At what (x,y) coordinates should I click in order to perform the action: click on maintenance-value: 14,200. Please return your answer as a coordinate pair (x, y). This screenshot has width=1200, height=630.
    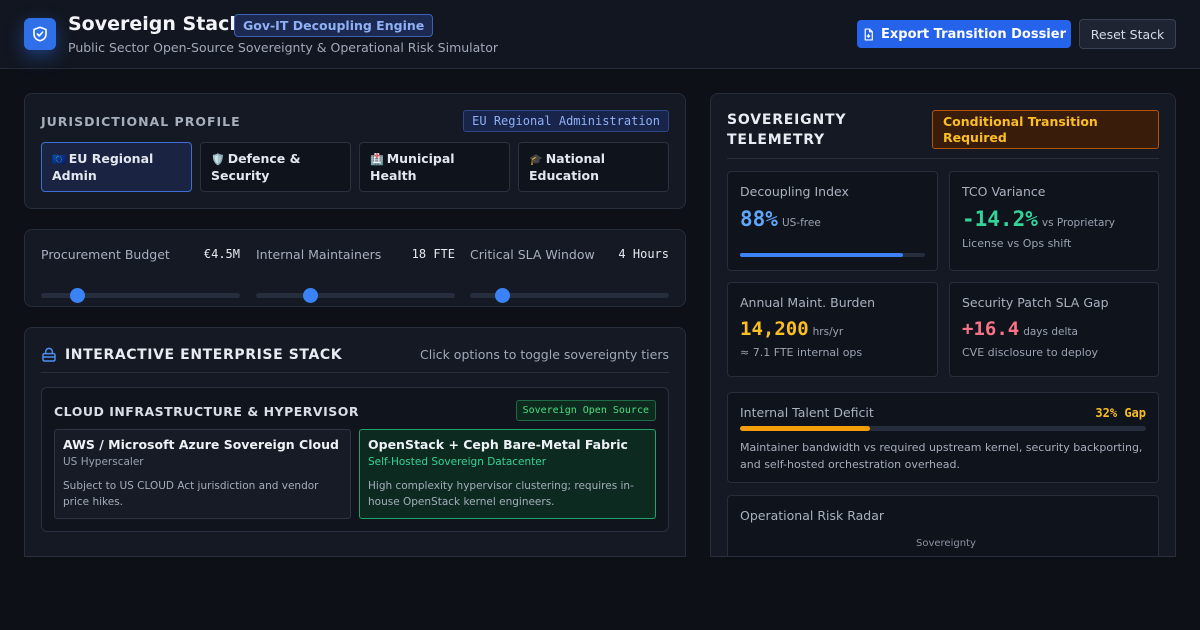
    Looking at the image, I should click on (774, 329).